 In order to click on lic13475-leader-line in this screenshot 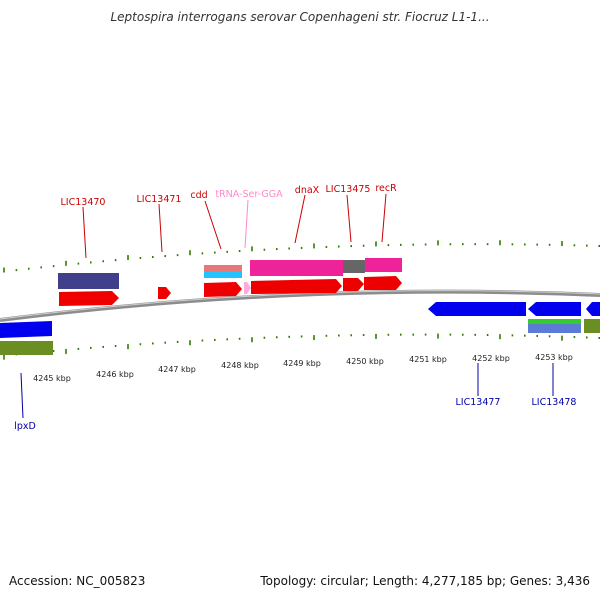, I will do `click(349, 218)`.